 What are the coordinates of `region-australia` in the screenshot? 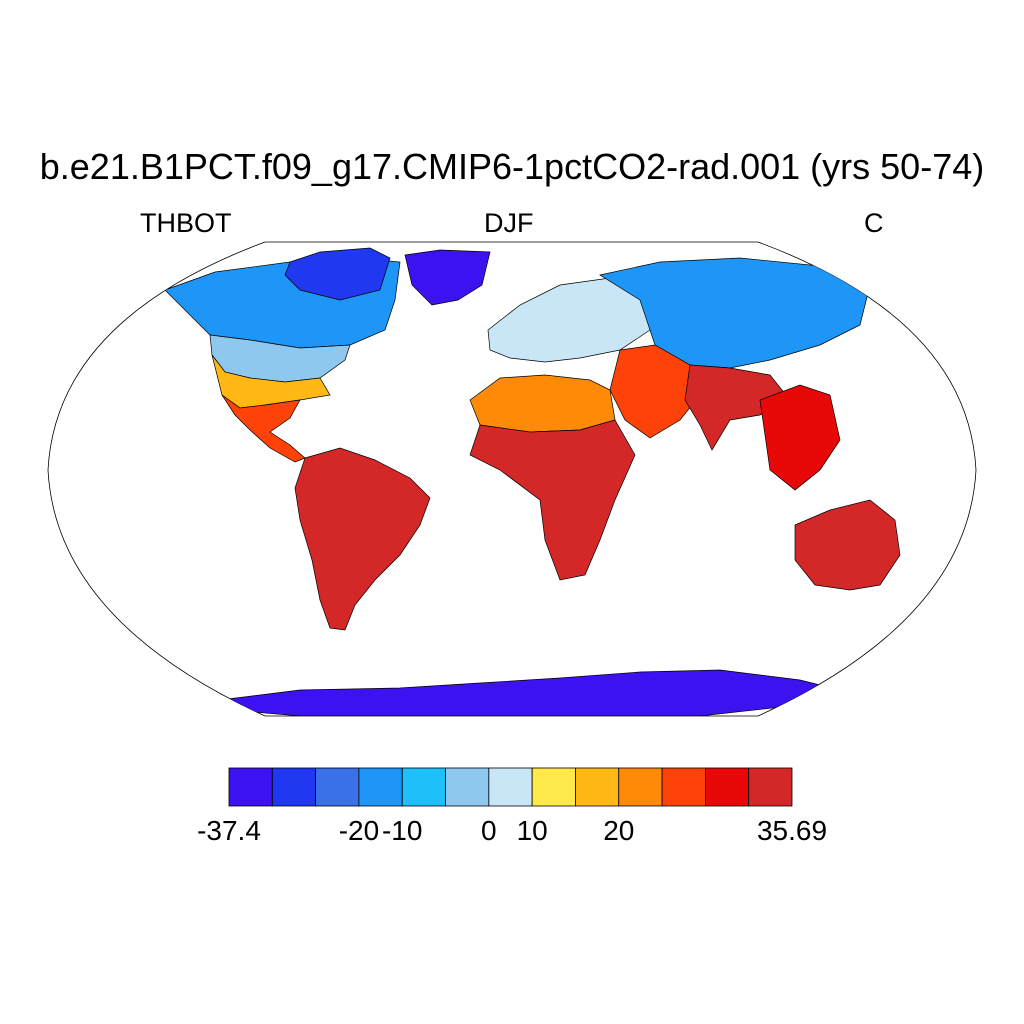 It's located at (847, 545).